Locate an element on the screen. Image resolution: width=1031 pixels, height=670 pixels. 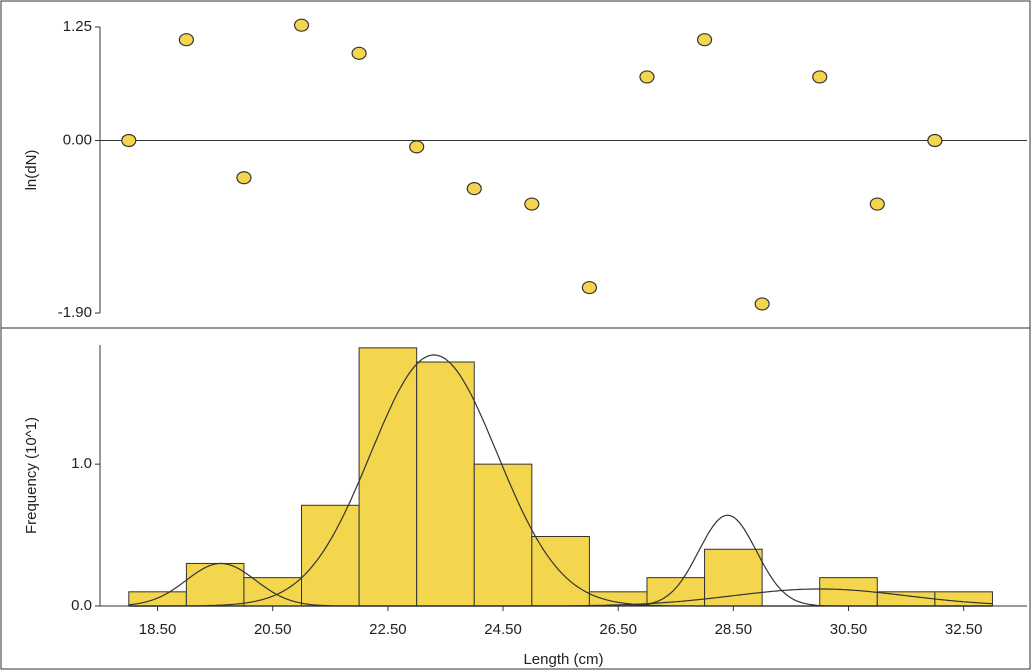
x-tick-label: 30.50 is located at coordinates (849, 629).